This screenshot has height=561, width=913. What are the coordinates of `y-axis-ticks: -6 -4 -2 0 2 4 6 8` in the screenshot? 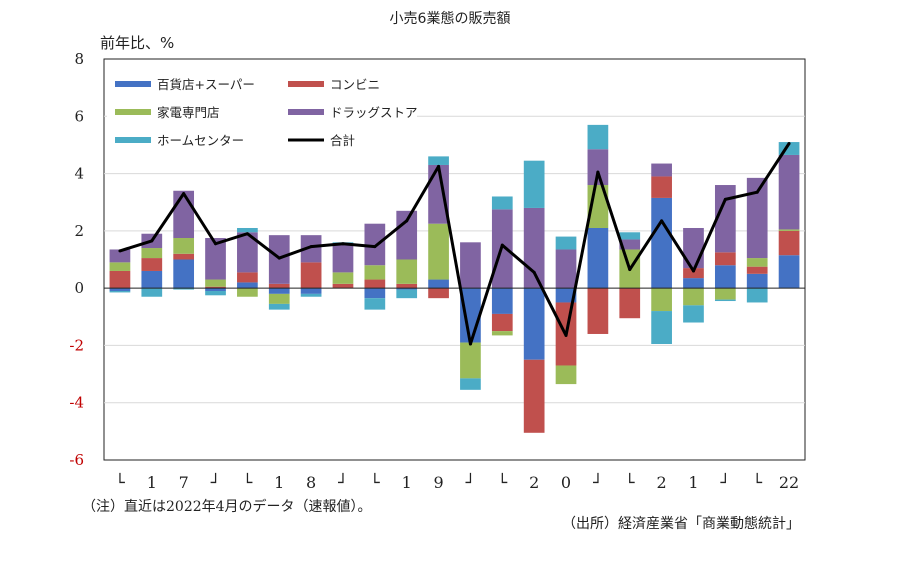 It's located at (76, 259).